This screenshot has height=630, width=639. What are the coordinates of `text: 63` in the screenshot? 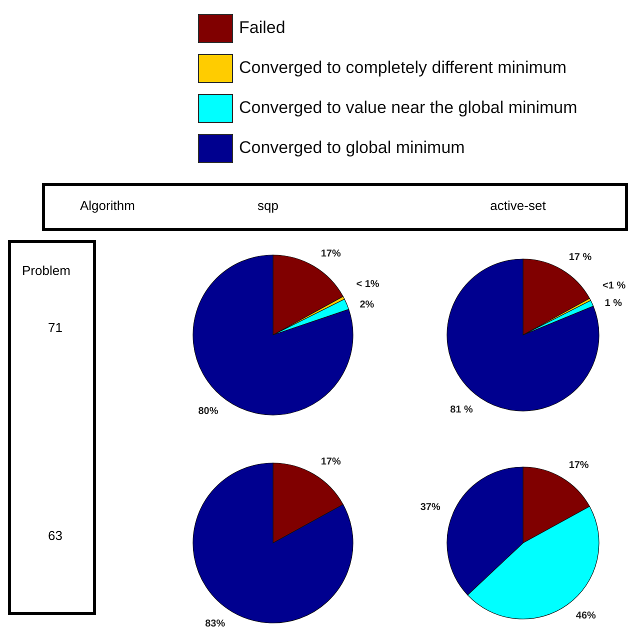 It's located at (55, 535).